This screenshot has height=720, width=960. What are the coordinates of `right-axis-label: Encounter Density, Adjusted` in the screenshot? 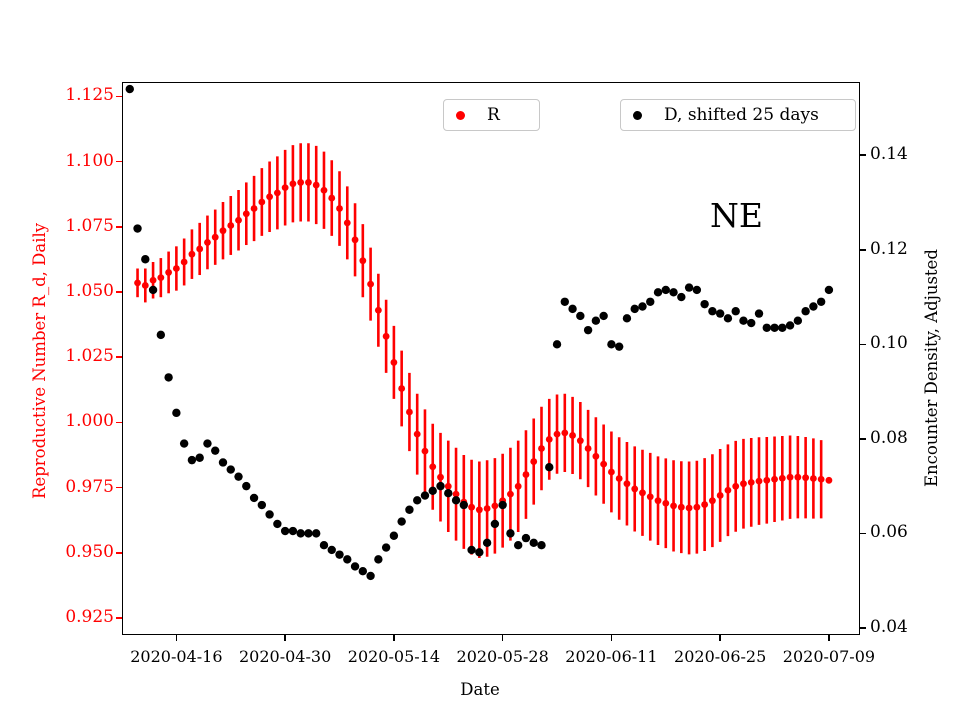 It's located at (931, 367).